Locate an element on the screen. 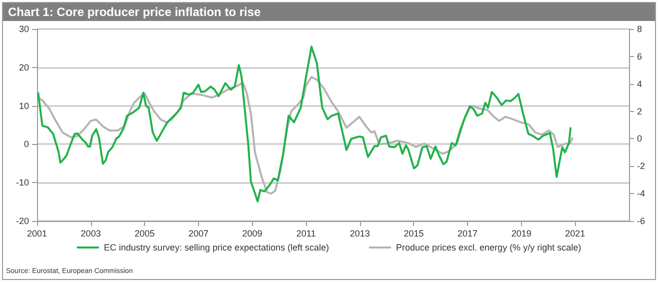 The image size is (658, 282). x-tick-label: 2005 is located at coordinates (144, 233).